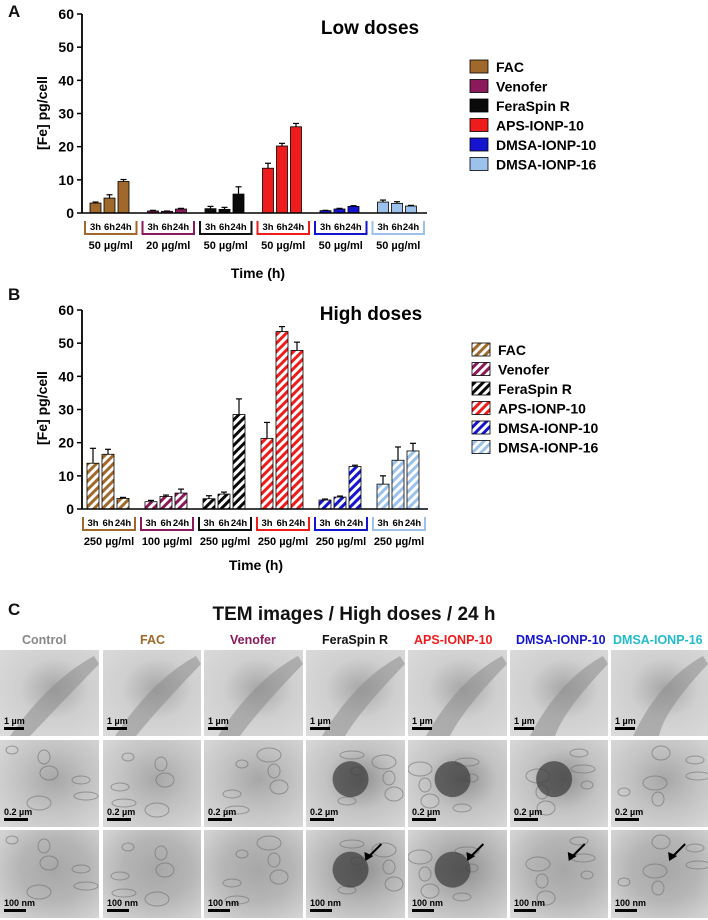 Image resolution: width=708 pixels, height=920 pixels. What do you see at coordinates (14, 609) in the screenshot?
I see `panel-label-c: C` at bounding box center [14, 609].